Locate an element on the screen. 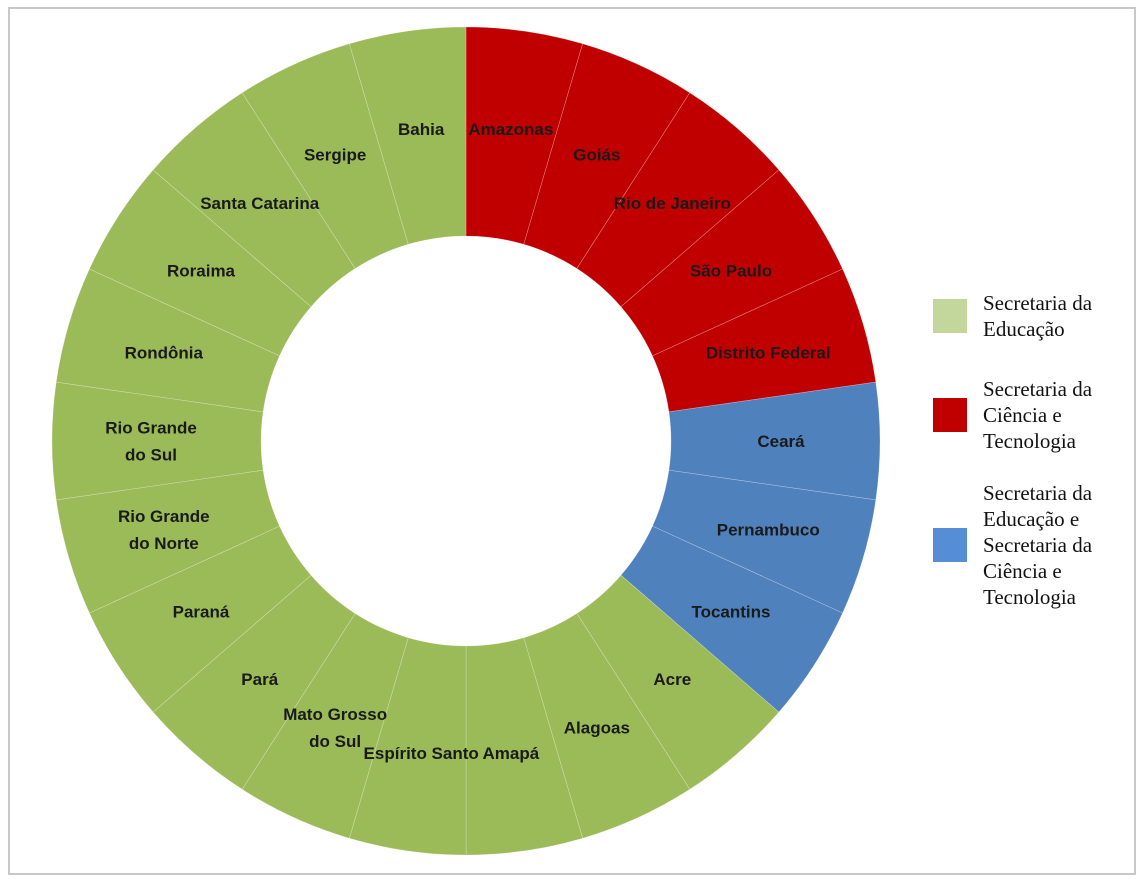 Image resolution: width=1144 pixels, height=882 pixels. slice-paran- is located at coordinates (200, 619).